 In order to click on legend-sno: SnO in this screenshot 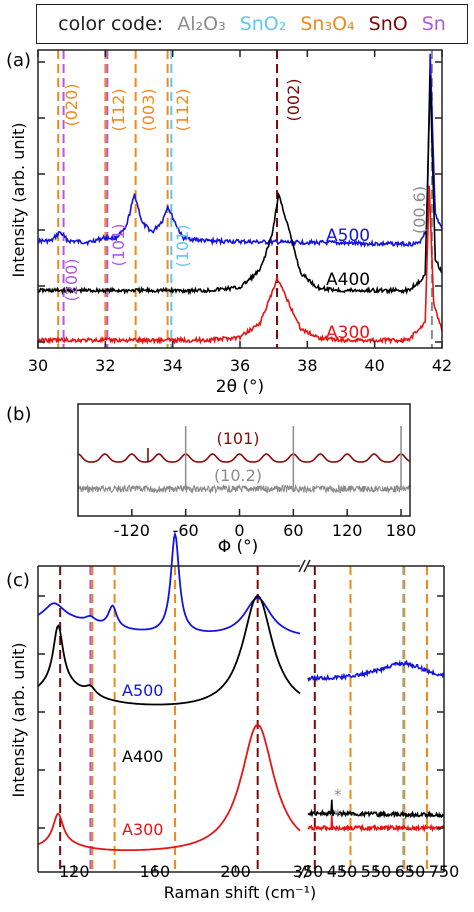, I will do `click(388, 24)`.